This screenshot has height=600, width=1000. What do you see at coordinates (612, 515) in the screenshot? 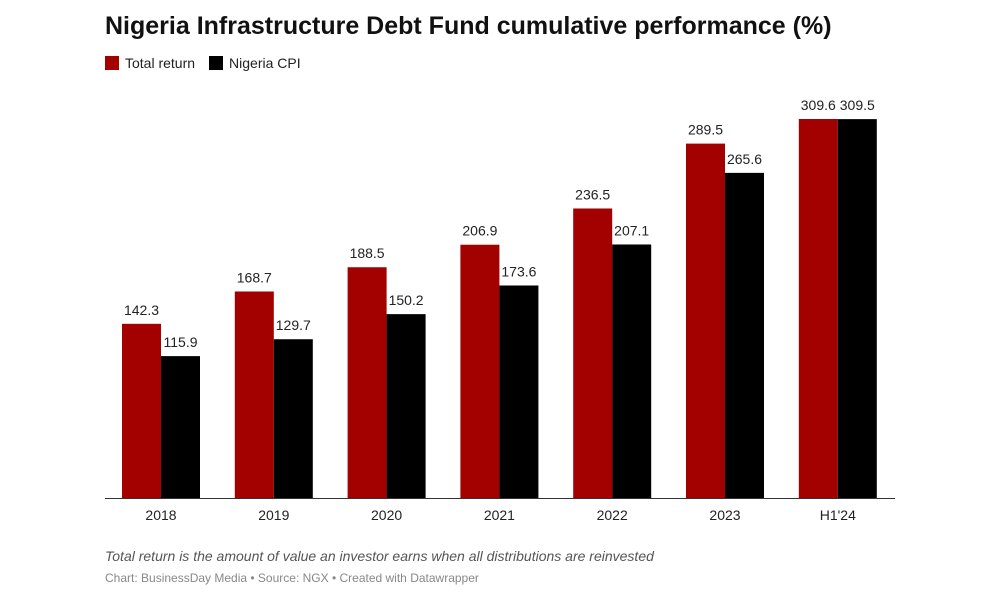
I see `x-tick-label: 2022` at bounding box center [612, 515].